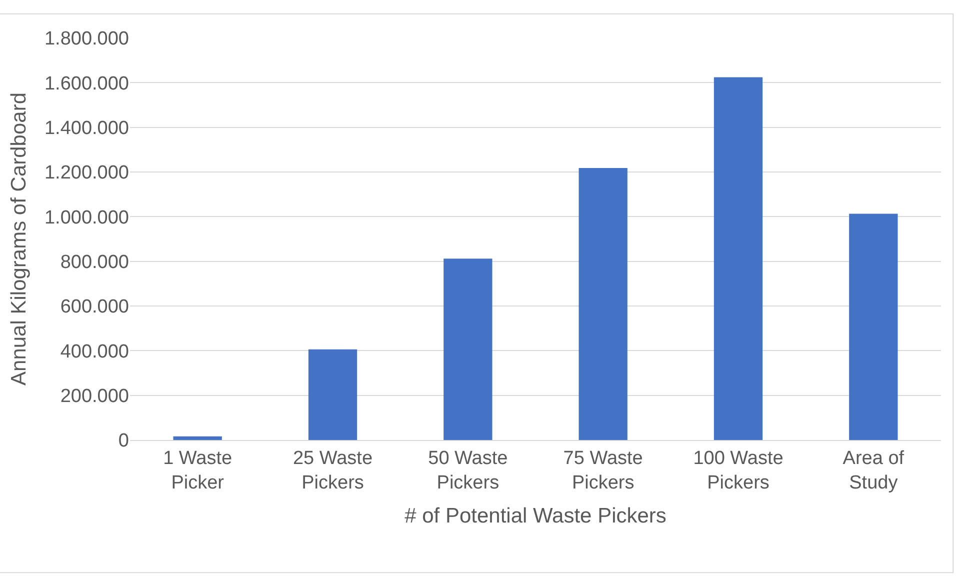  I want to click on y-axis-title: Annual Kilograms of Cardboard, so click(19, 239).